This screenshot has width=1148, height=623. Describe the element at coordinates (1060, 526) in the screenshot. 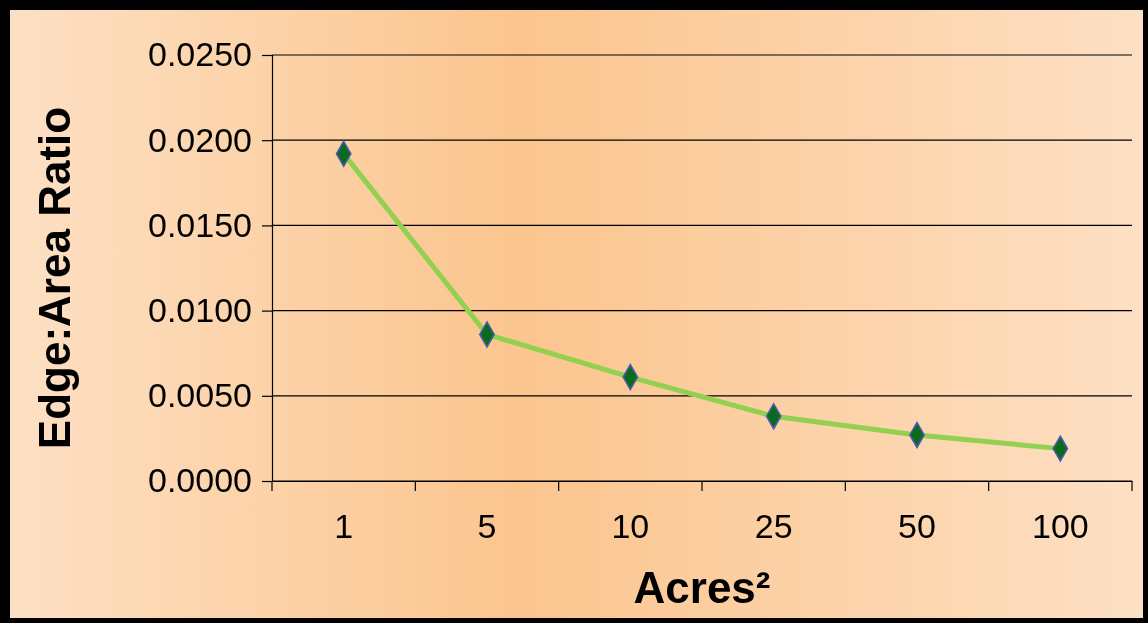

I see `x-tick-label: 100` at that location.